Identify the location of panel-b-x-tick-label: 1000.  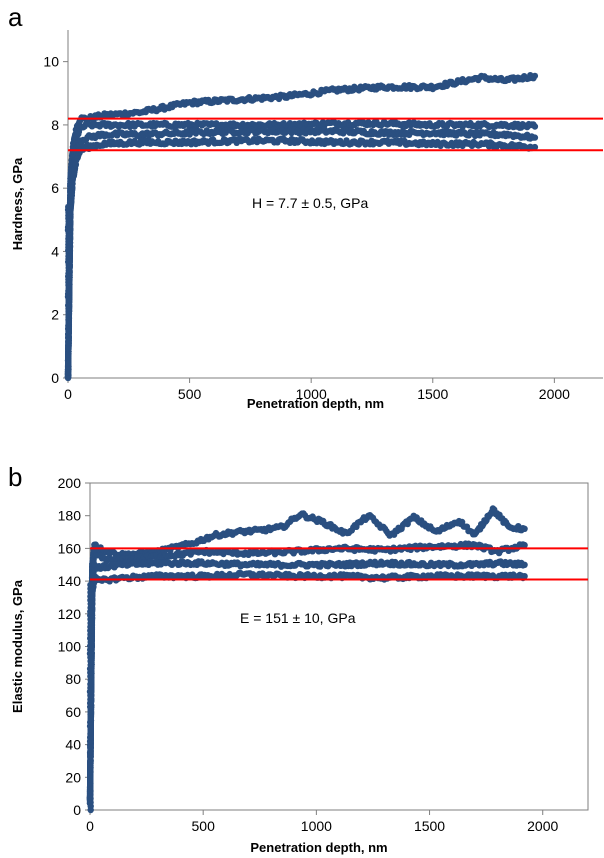
(316, 826).